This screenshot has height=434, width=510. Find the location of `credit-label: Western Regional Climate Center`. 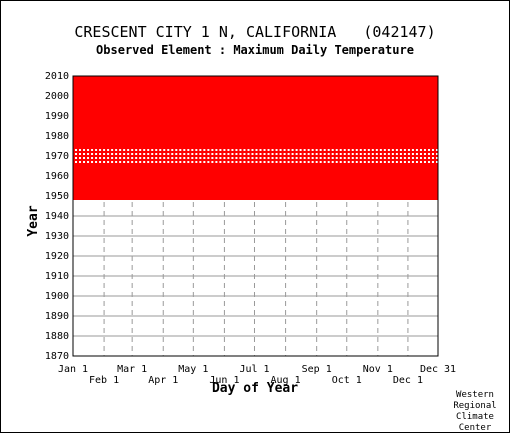

credit-label: Western Regional Climate Center is located at coordinates (475, 412).